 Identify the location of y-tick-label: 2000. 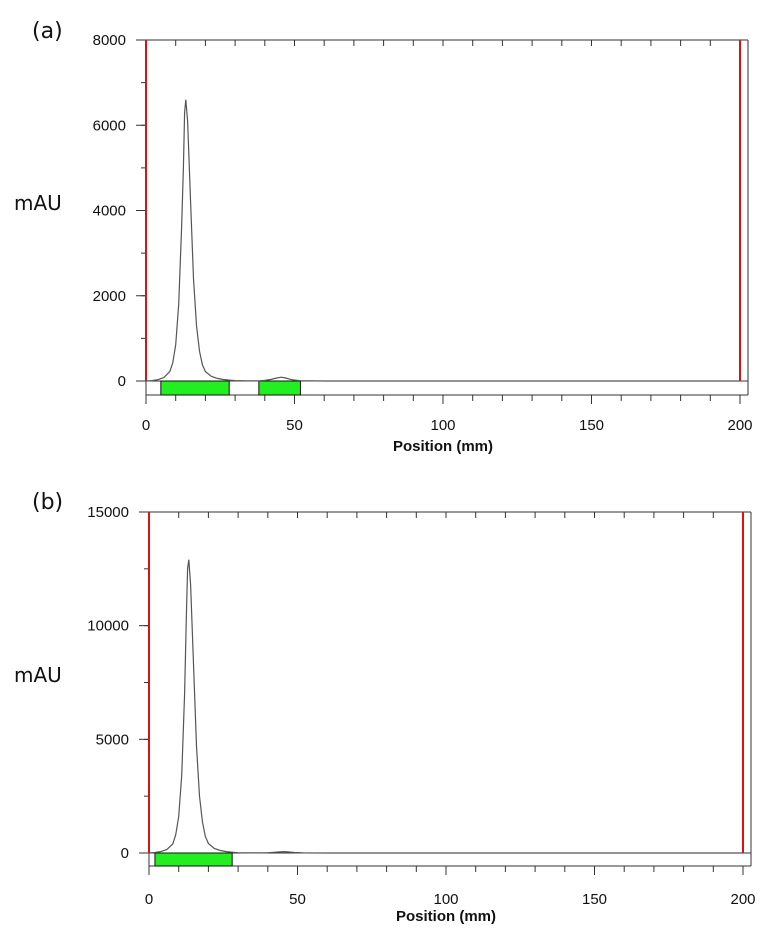
(109, 296).